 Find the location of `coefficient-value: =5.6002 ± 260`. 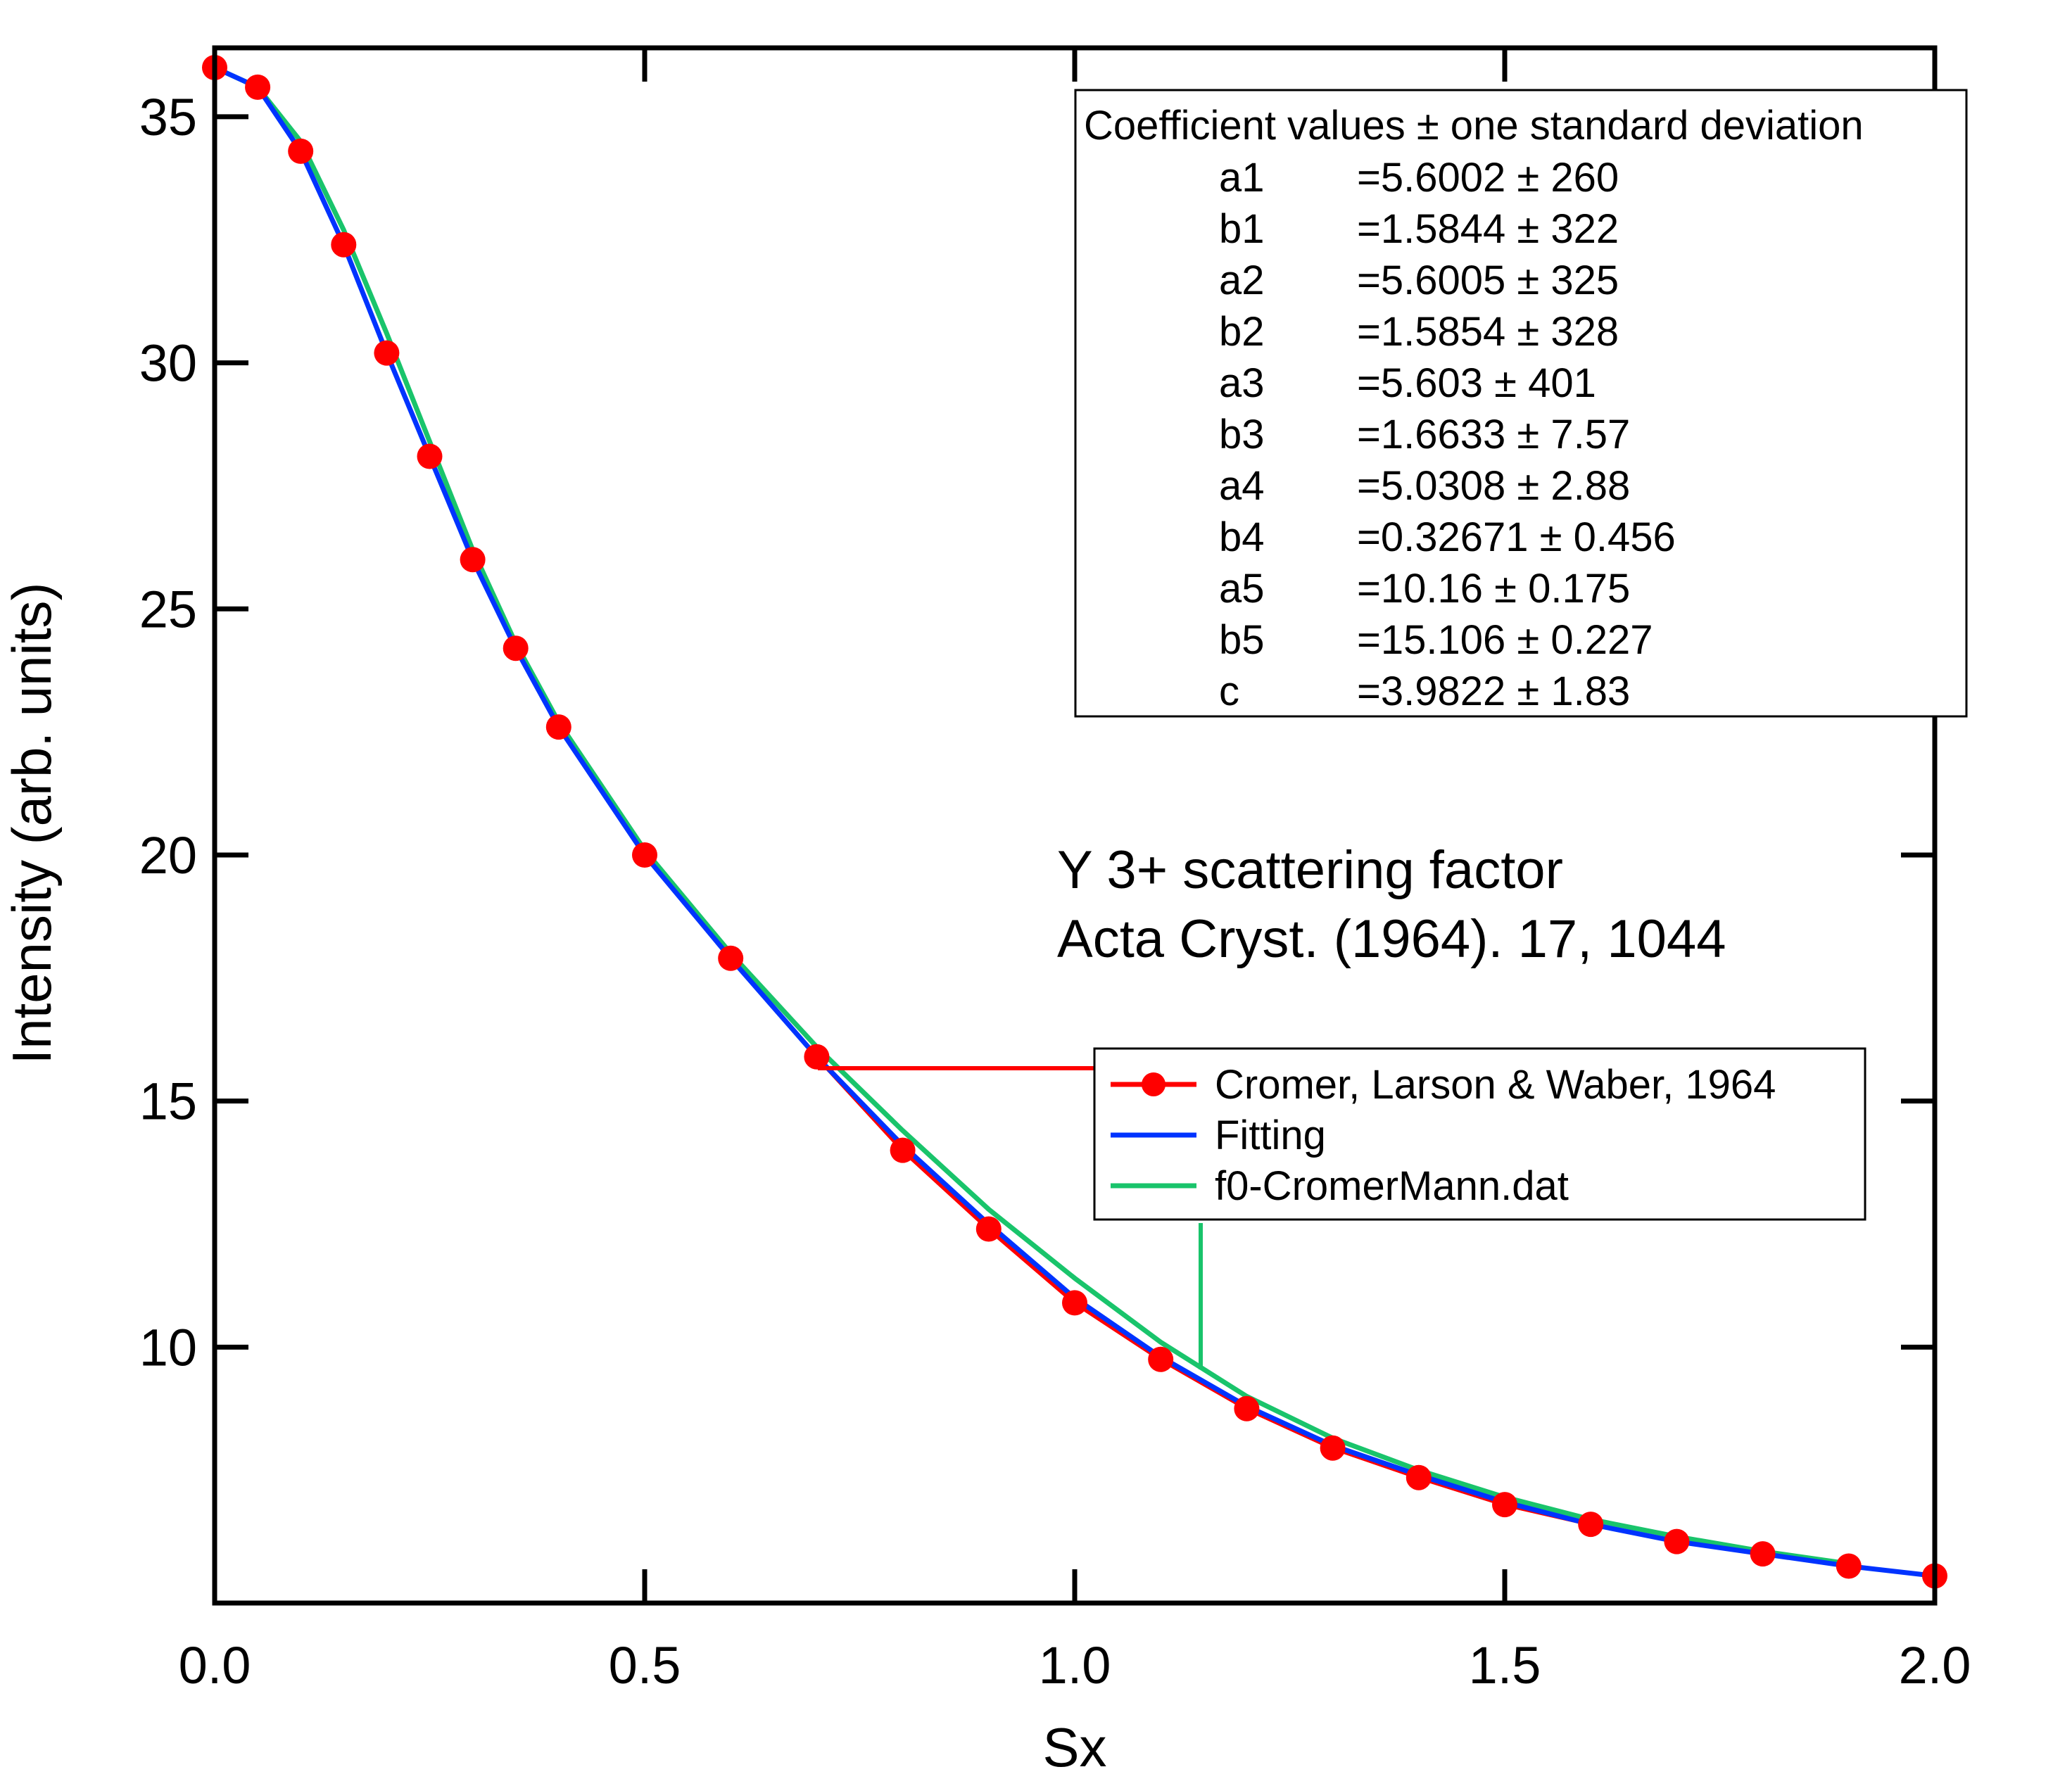

coefficient-value: =5.6002 ± 260 is located at coordinates (1488, 178).